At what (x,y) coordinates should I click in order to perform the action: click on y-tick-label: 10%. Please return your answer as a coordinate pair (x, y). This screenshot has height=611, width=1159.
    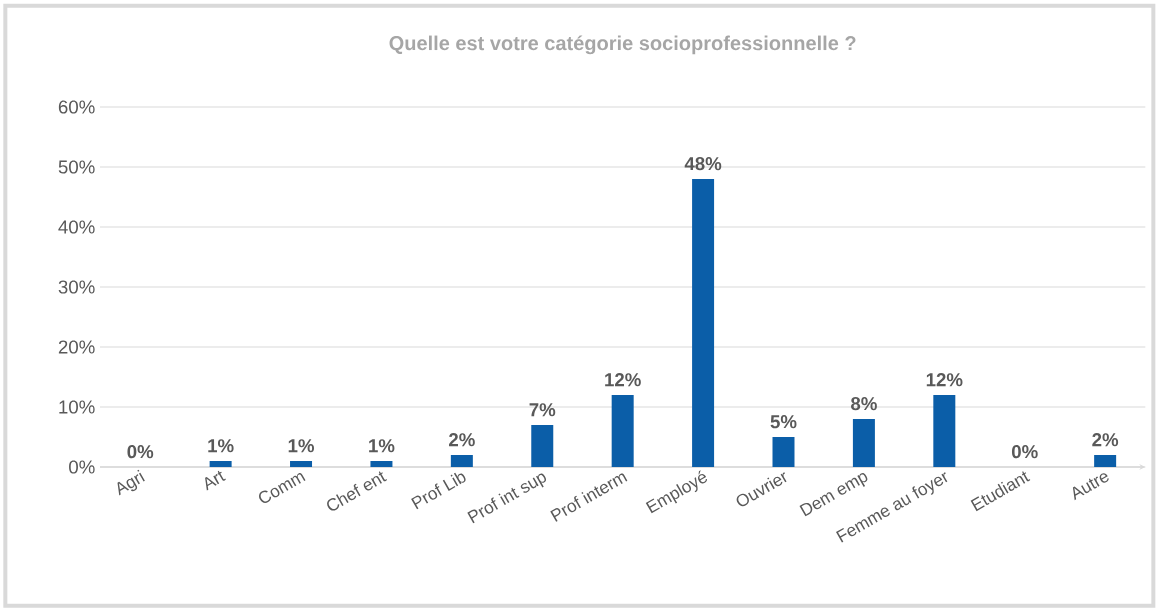
    Looking at the image, I should click on (77, 407).